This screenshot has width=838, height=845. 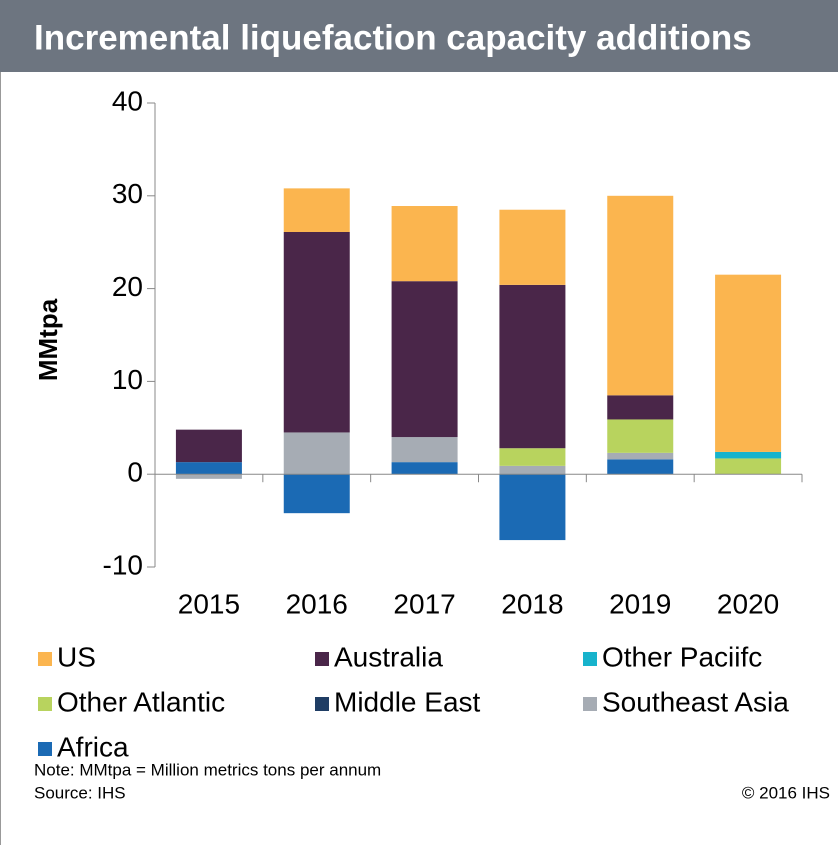 What do you see at coordinates (135, 472) in the screenshot?
I see `y-tick-label: 0` at bounding box center [135, 472].